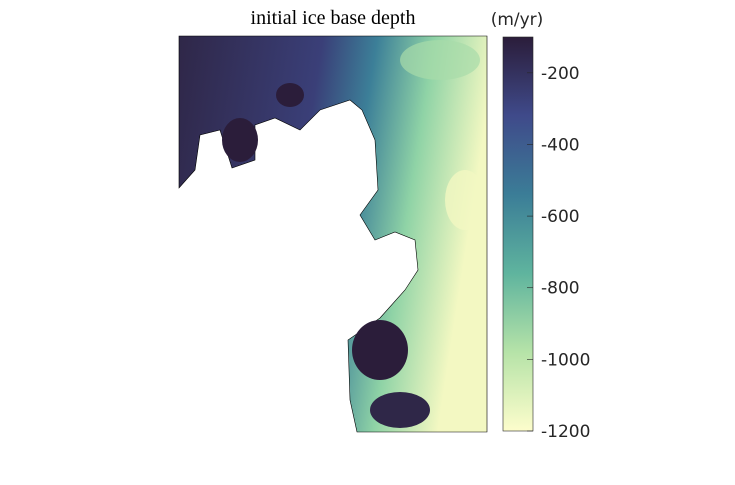 Image resolution: width=735 pixels, height=485 pixels. I want to click on tick-label: -600, so click(560, 217).